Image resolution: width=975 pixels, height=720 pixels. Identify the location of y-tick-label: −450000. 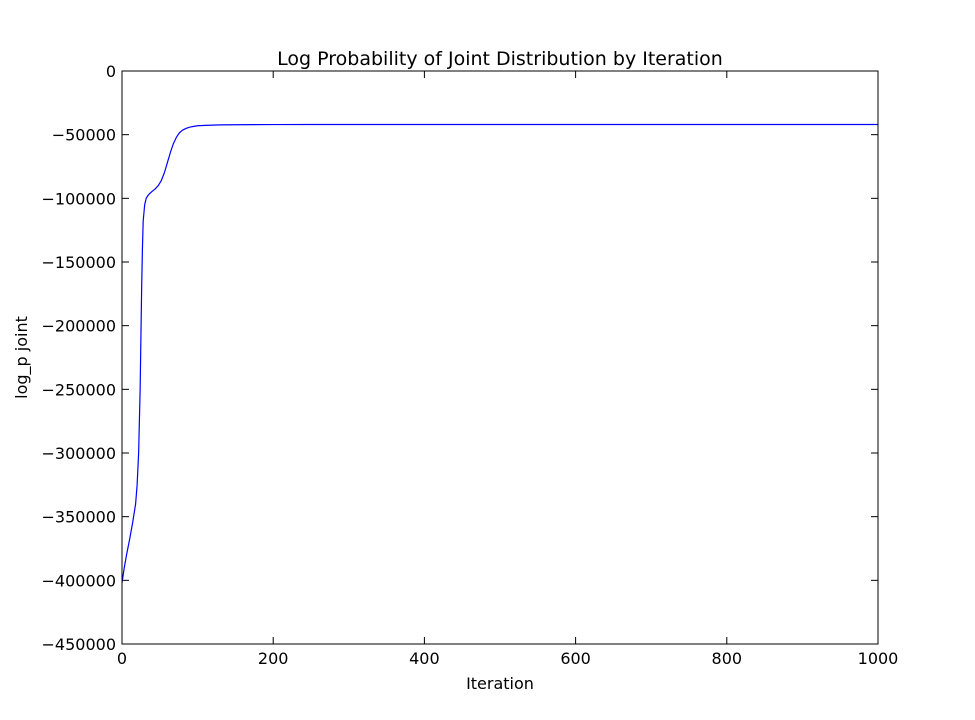
(79, 644).